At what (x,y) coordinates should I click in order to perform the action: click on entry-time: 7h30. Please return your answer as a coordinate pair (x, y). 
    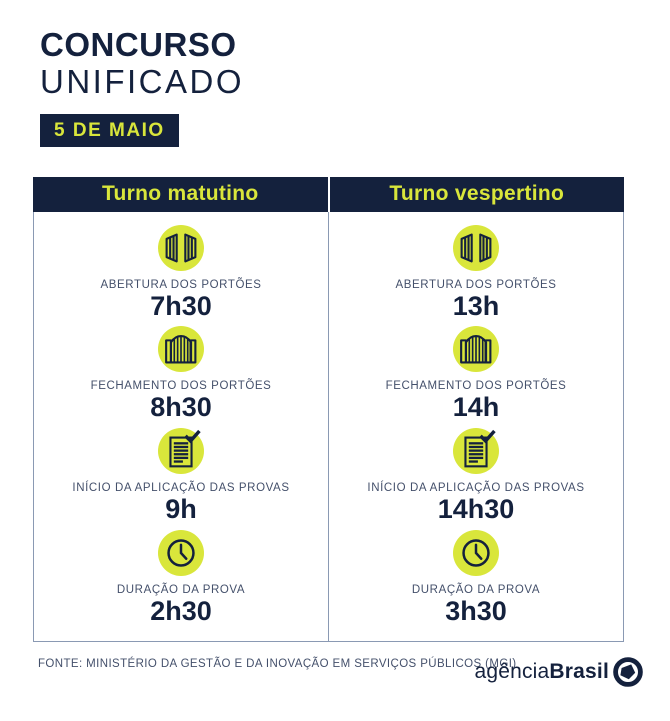
    Looking at the image, I should click on (181, 305).